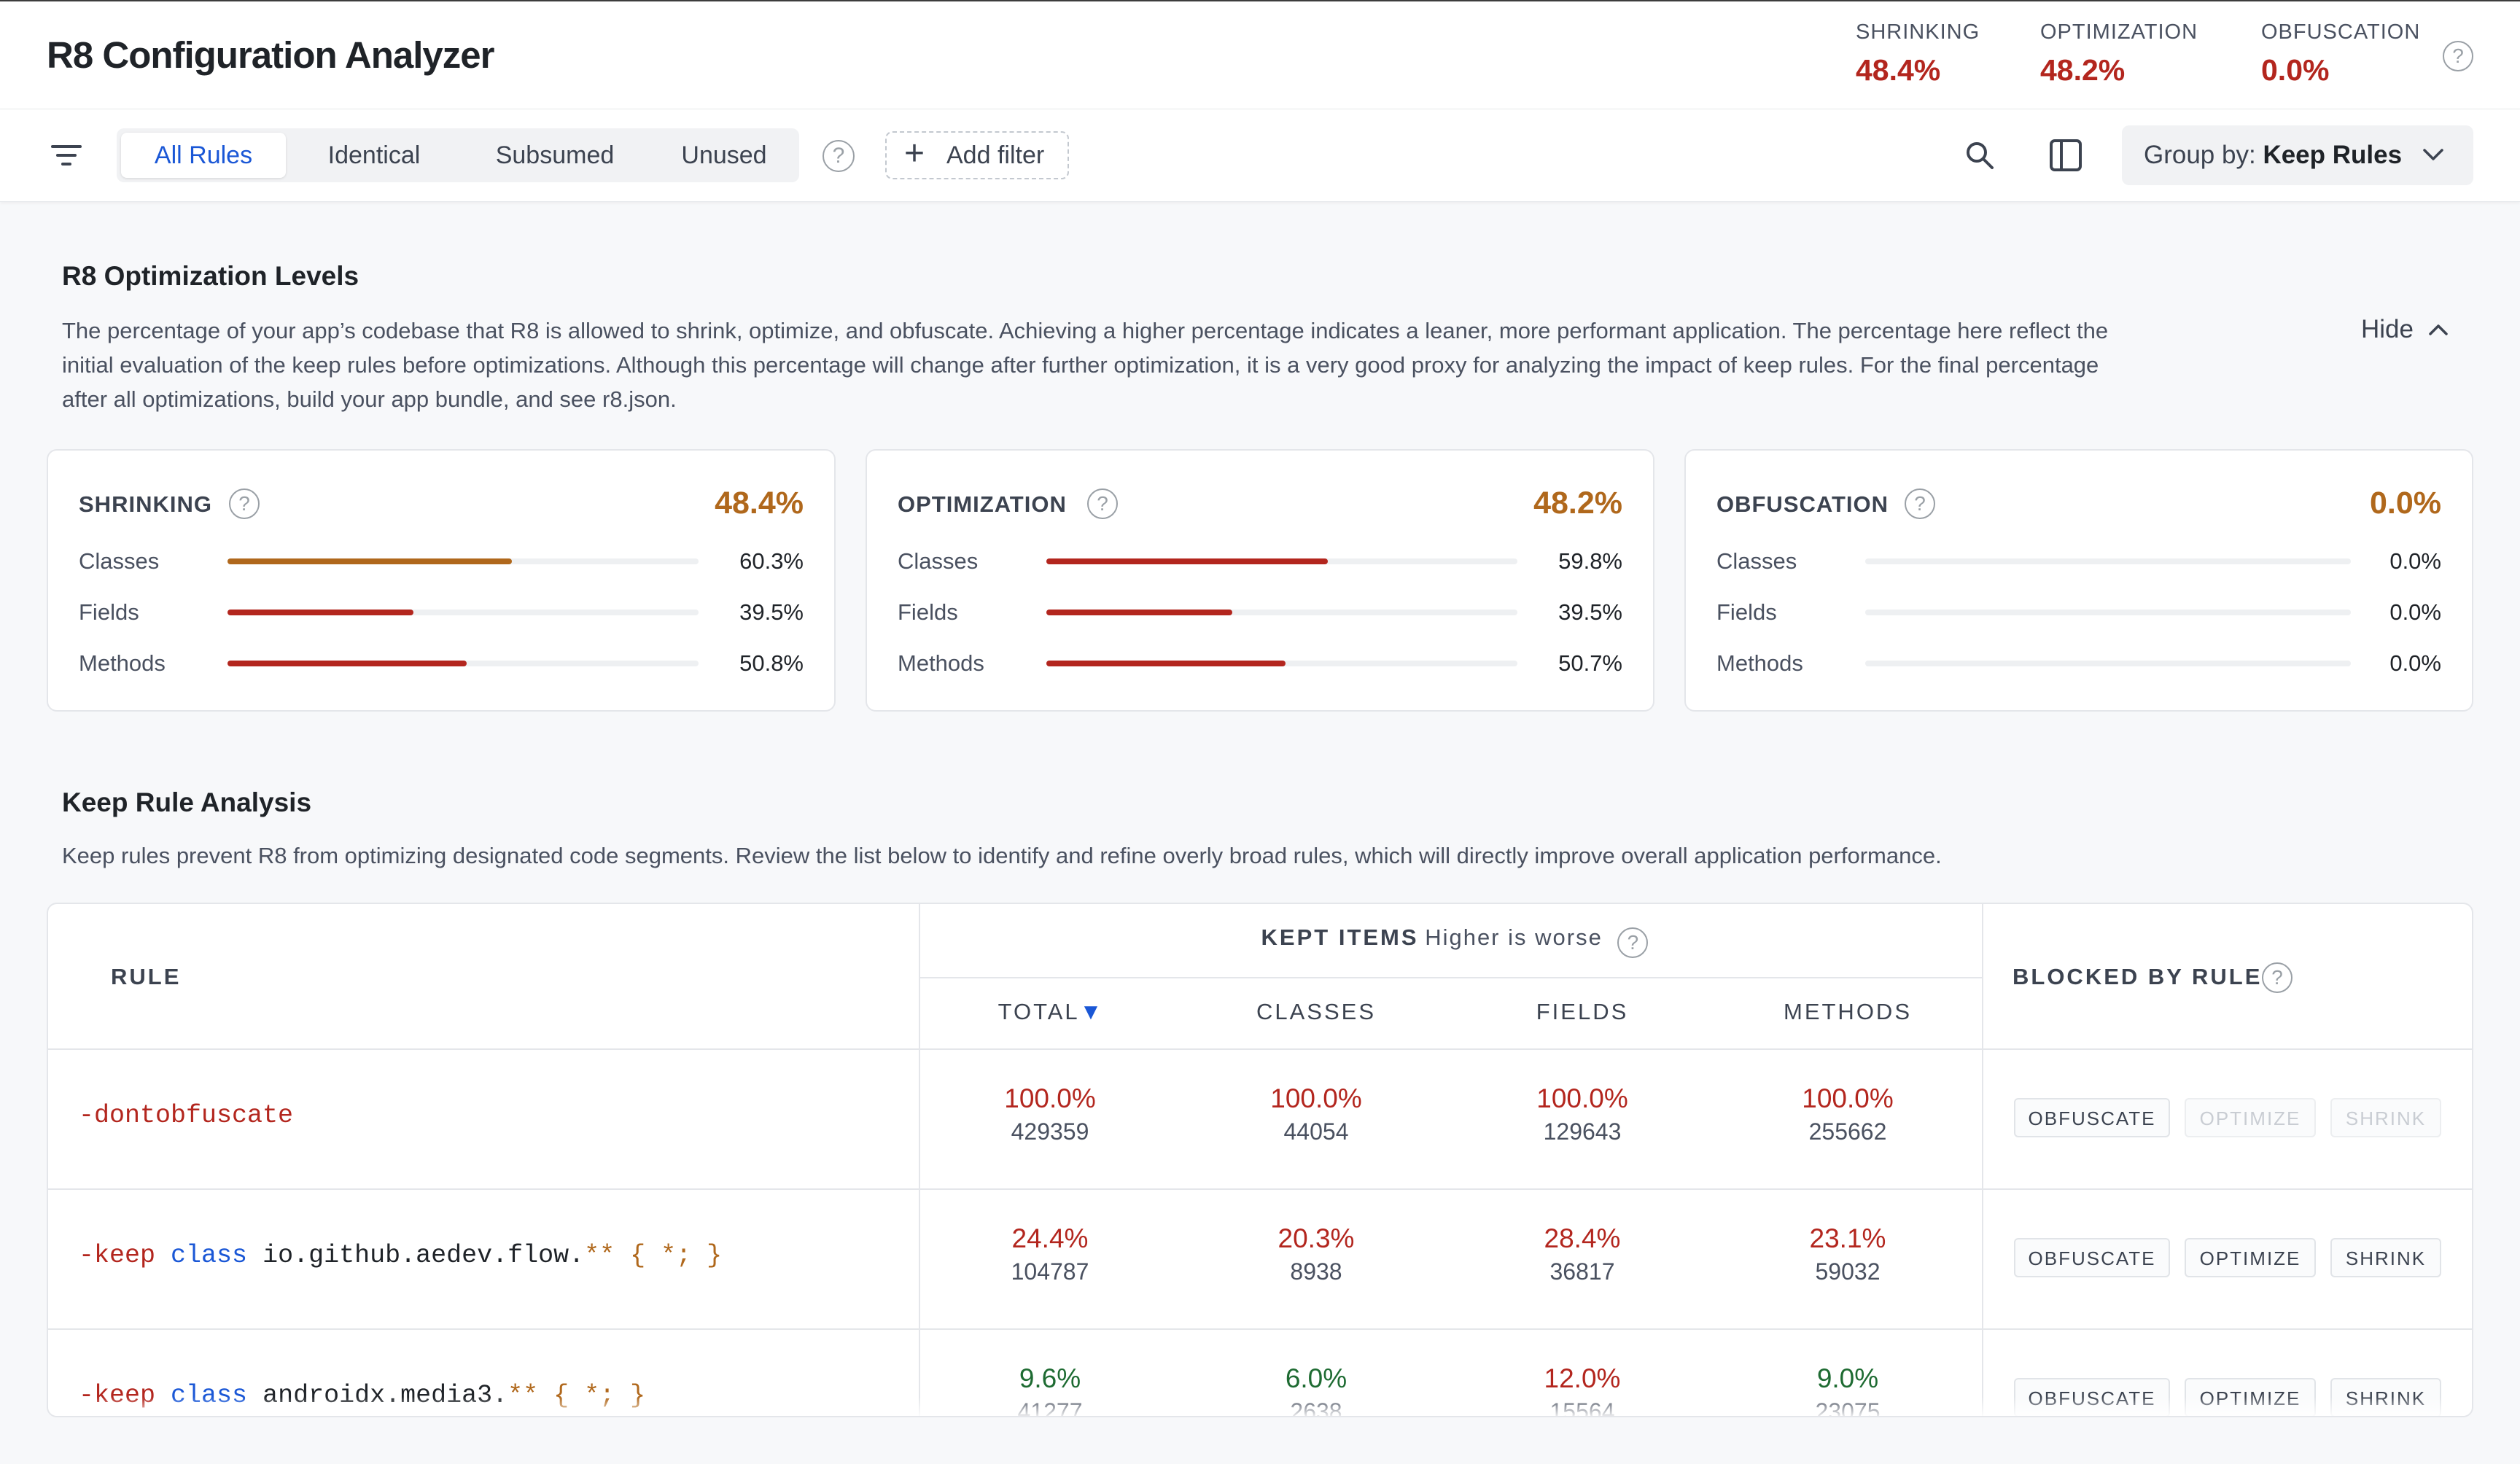 Image resolution: width=2520 pixels, height=1464 pixels. Describe the element at coordinates (2333, 155) in the screenshot. I see `group-by-value: Keep Rules` at that location.